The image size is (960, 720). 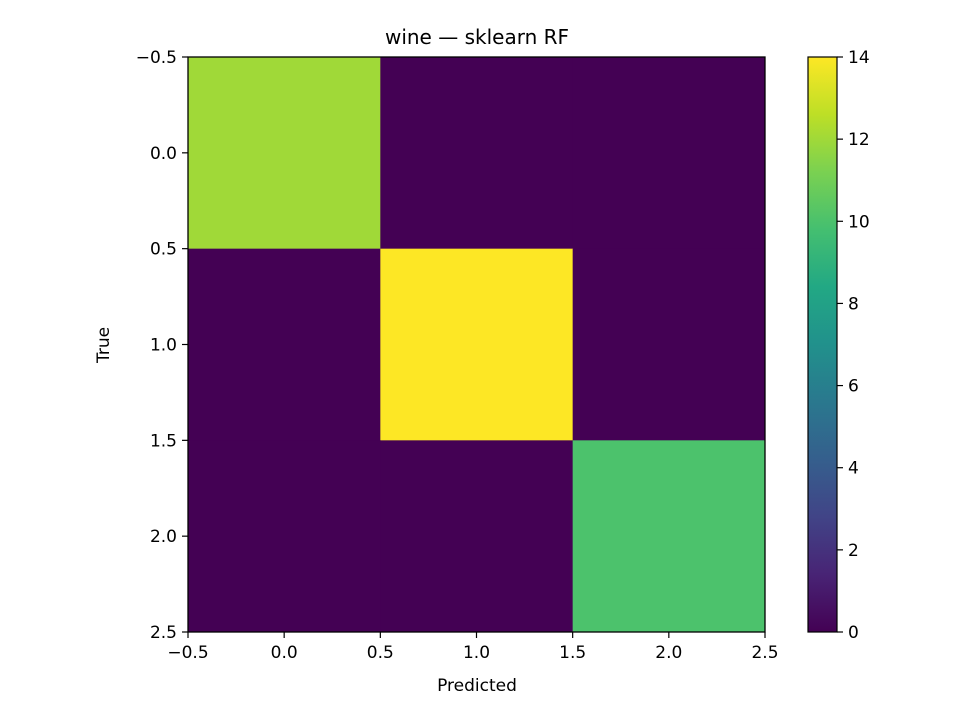 I want to click on x-tick-label: −0.5, so click(x=187, y=653).